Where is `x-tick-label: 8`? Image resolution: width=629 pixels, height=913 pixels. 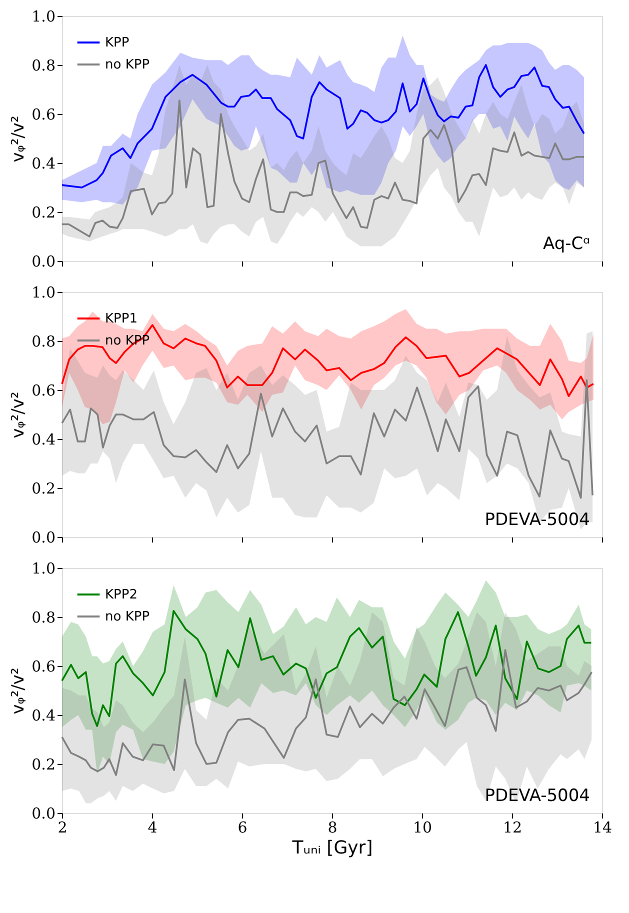 x-tick-label: 8 is located at coordinates (333, 827).